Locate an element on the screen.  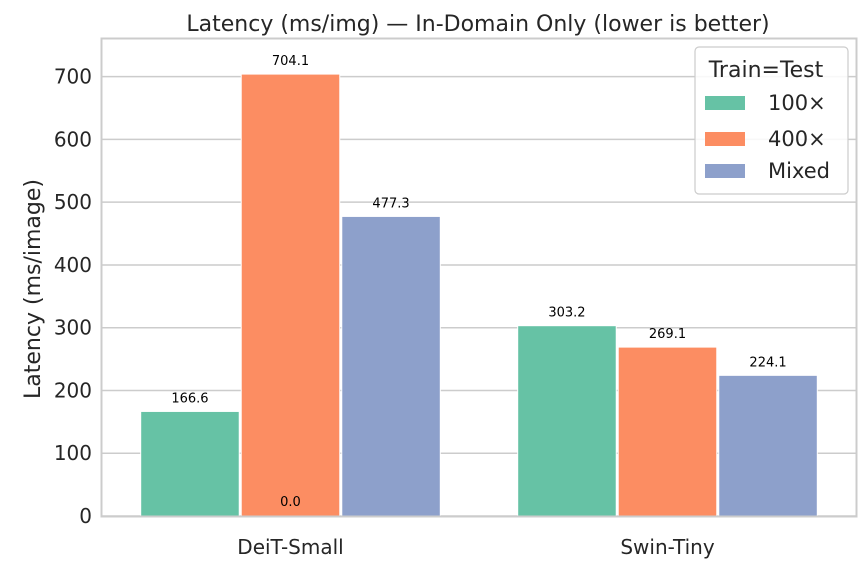
bar-value-label: 477.3 is located at coordinates (390, 203).